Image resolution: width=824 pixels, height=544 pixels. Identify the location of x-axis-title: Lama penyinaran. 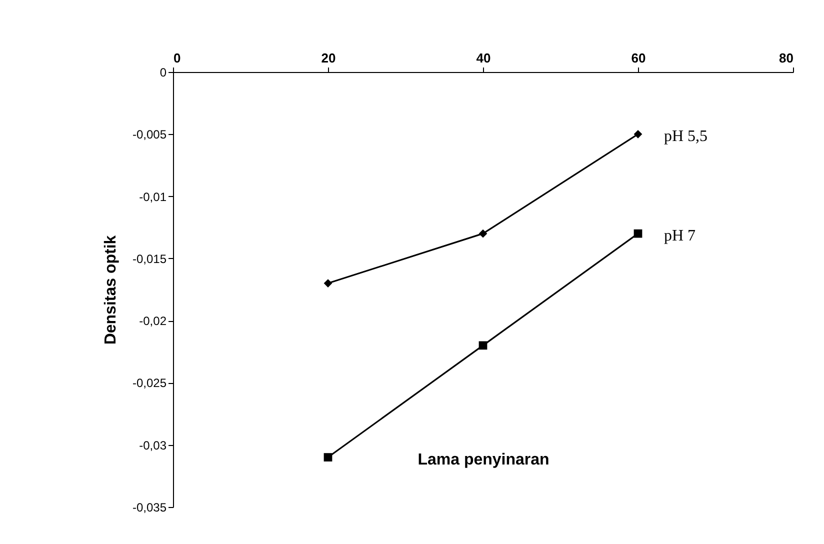
(484, 460).